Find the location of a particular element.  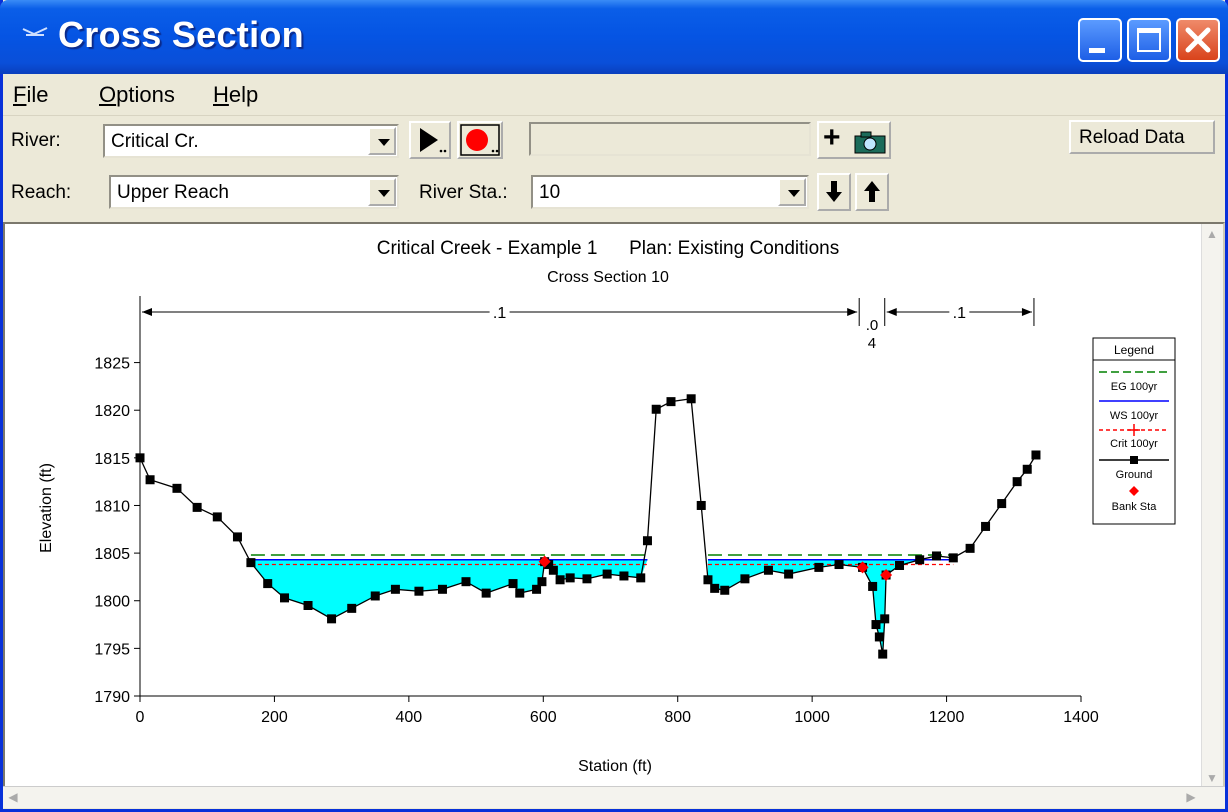

station-down-button is located at coordinates (834, 192).